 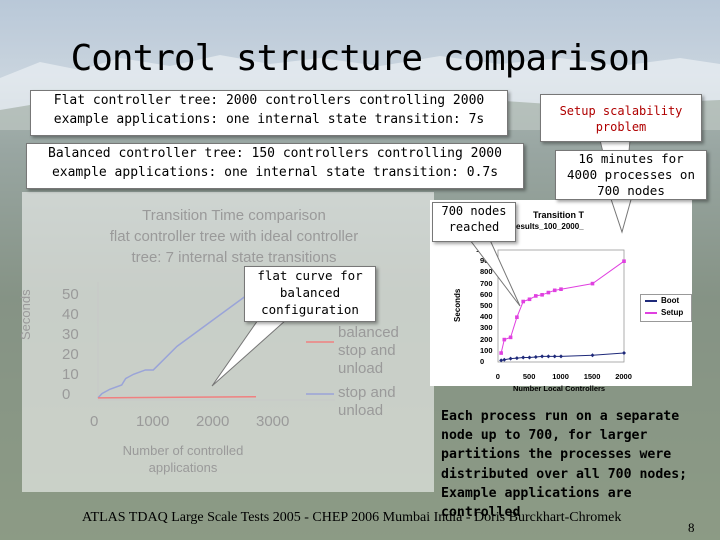 What do you see at coordinates (560, 376) in the screenshot?
I see `right-xtick: 1000` at bounding box center [560, 376].